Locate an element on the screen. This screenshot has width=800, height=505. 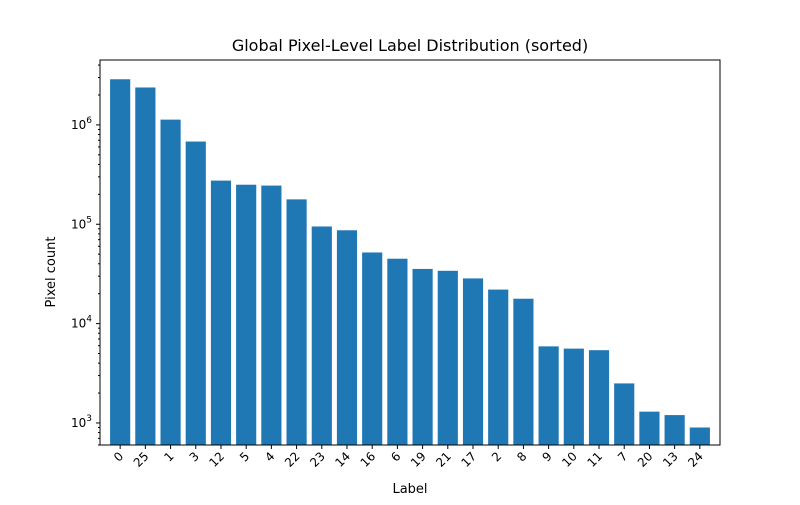
x-tick-label: 7 is located at coordinates (622, 456).